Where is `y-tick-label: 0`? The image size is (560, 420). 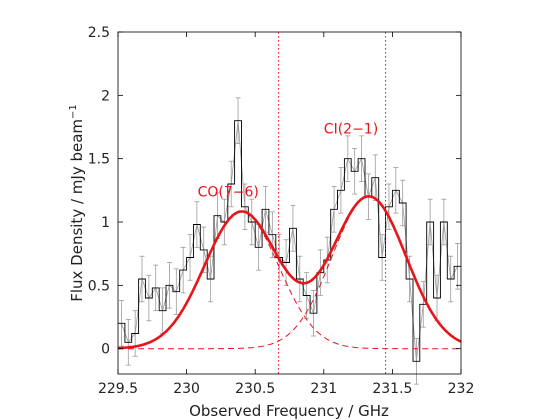
y-tick-label: 0 is located at coordinates (105, 350).